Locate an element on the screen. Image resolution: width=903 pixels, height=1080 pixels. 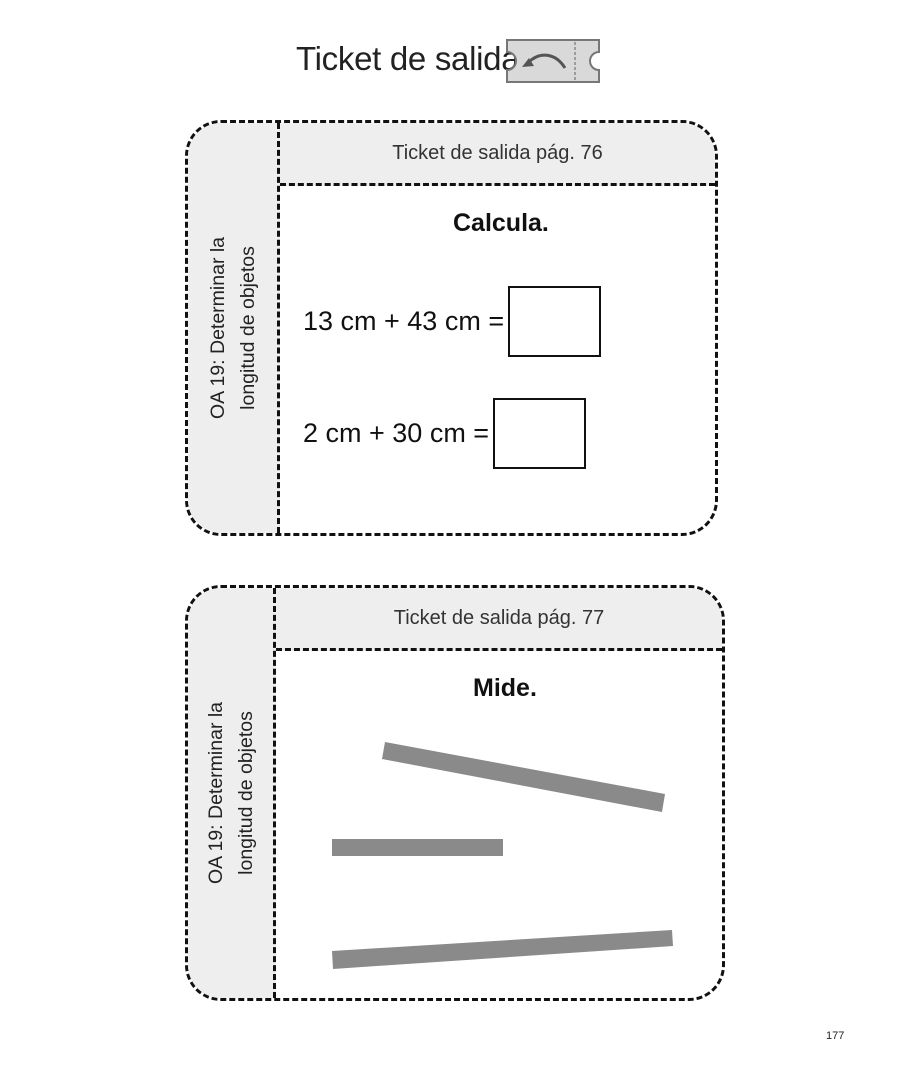
equation-text: 13 cm + 43 cm = is located at coordinates (404, 321).